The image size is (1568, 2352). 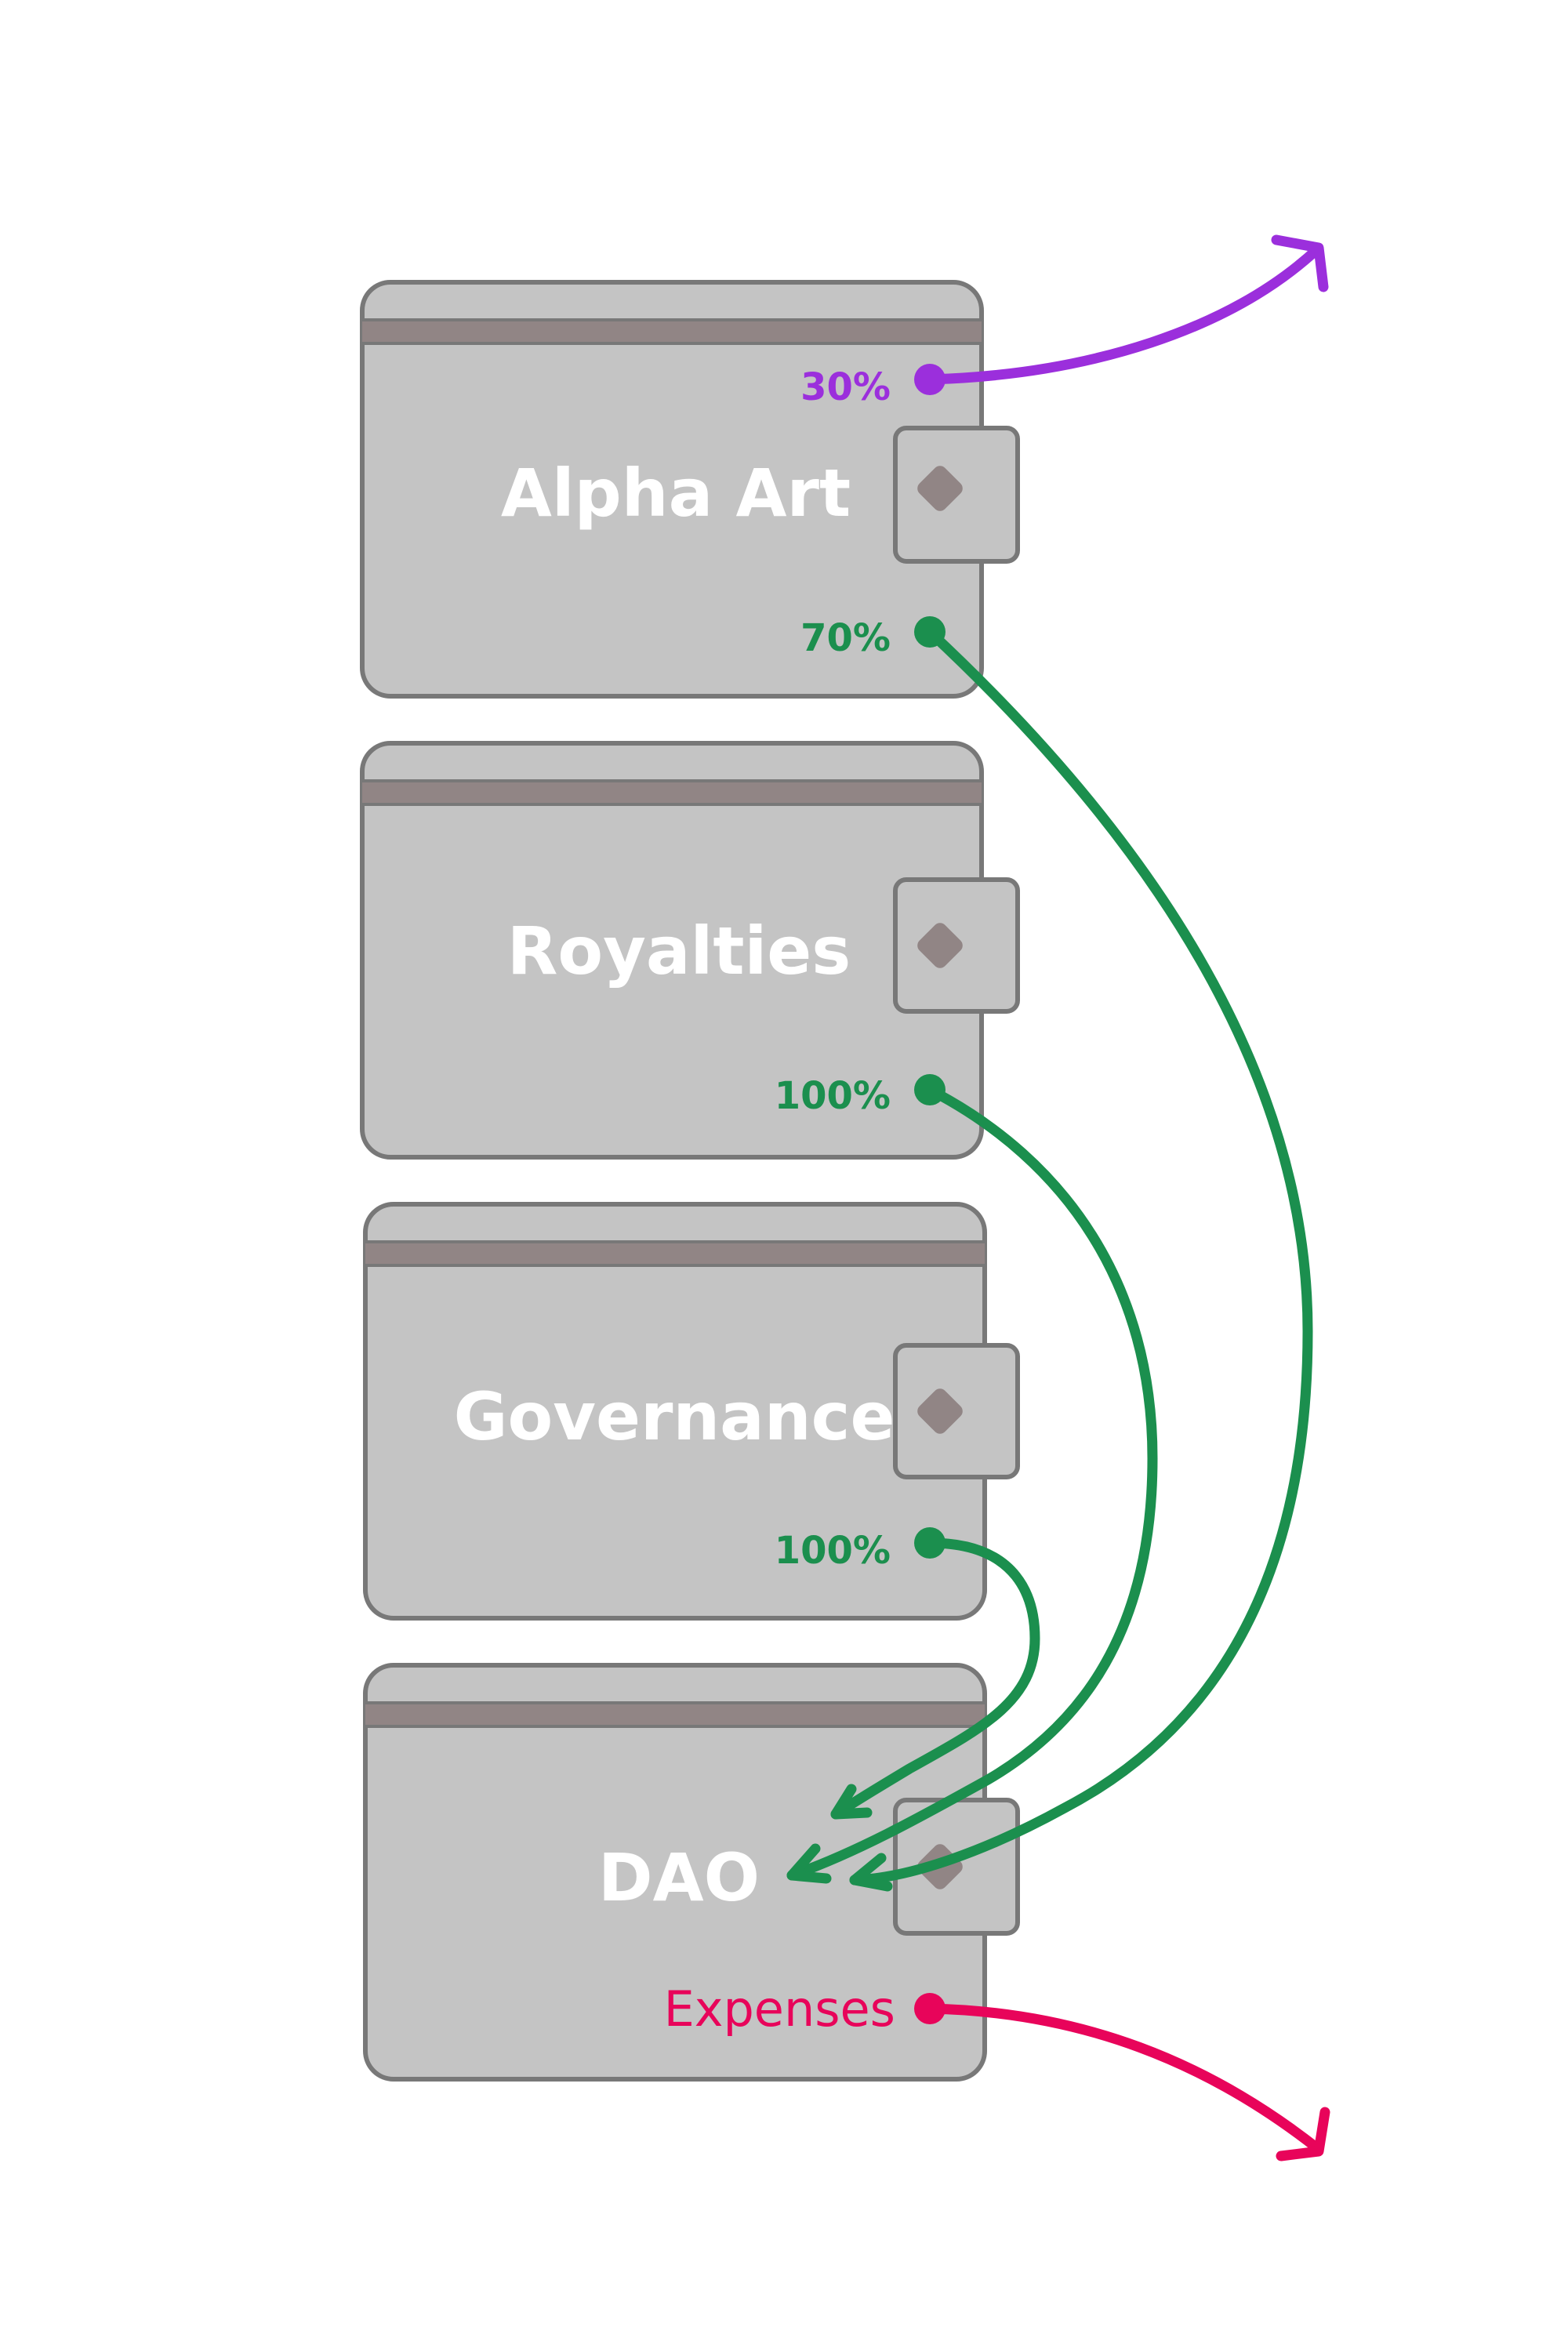 I want to click on flow-expenses-label: Expenses, so click(x=779, y=2009).